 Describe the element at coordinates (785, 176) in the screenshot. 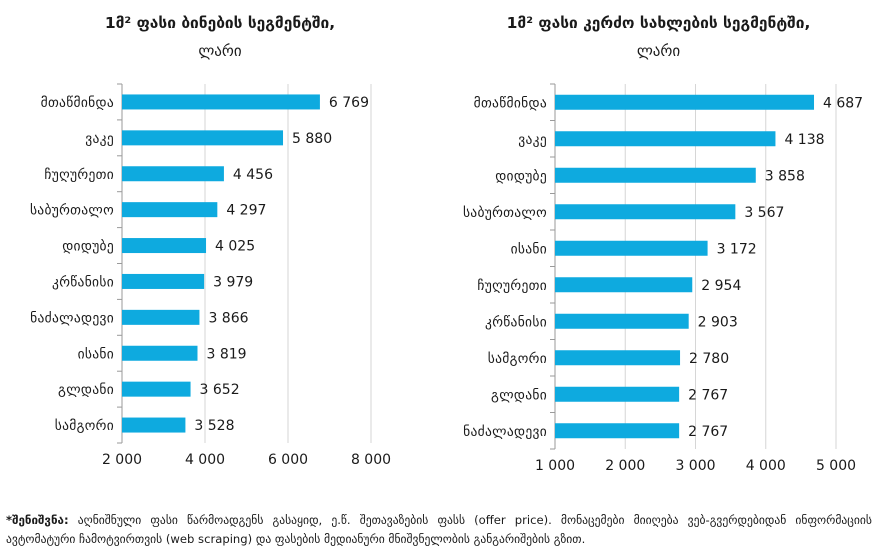

I see `data-label: 3 858` at that location.